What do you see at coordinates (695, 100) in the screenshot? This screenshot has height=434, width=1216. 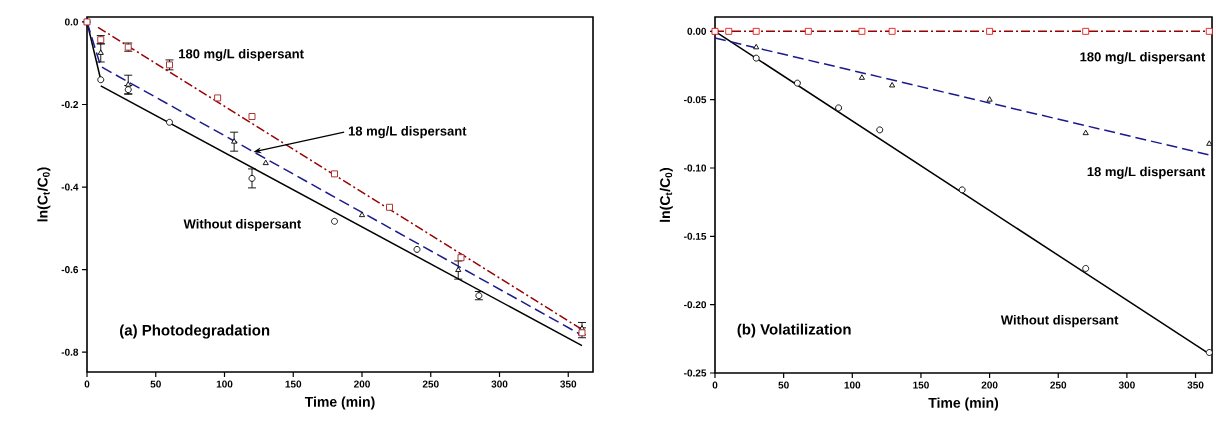 I see `y-tick-label: -0.05` at bounding box center [695, 100].